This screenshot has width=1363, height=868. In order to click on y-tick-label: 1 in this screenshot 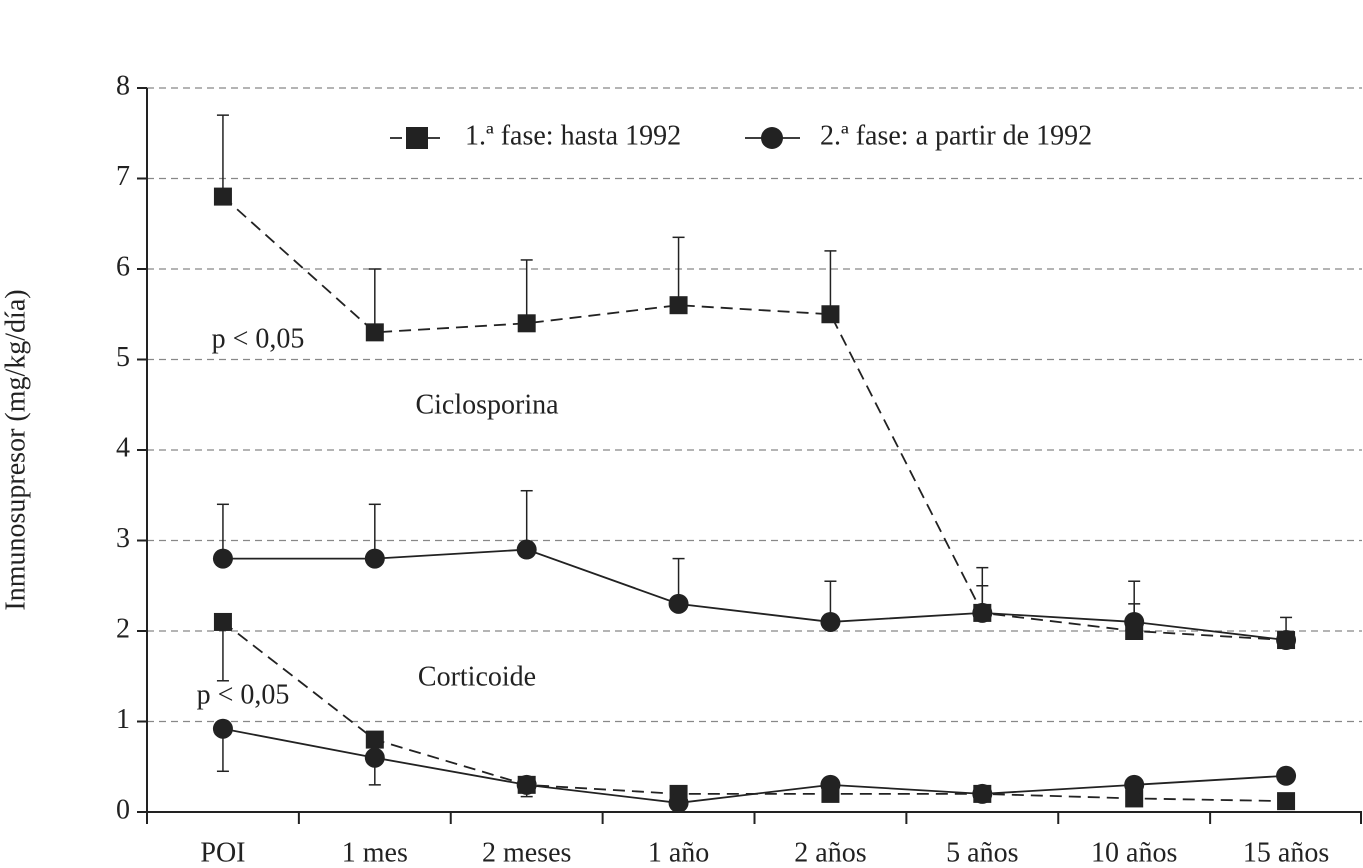, I will do `click(123, 719)`.